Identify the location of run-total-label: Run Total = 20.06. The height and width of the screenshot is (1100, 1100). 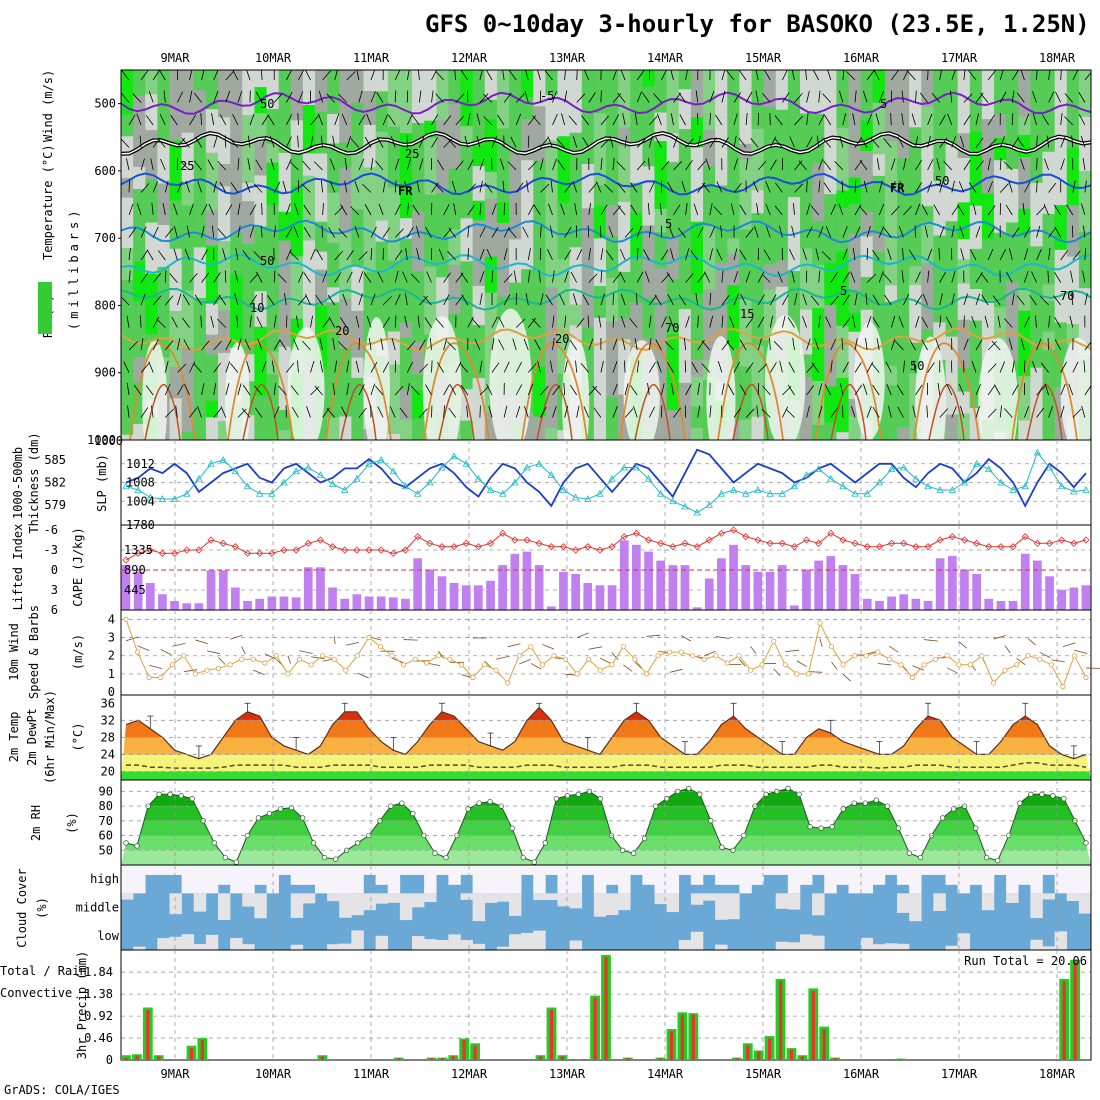
(1025, 961).